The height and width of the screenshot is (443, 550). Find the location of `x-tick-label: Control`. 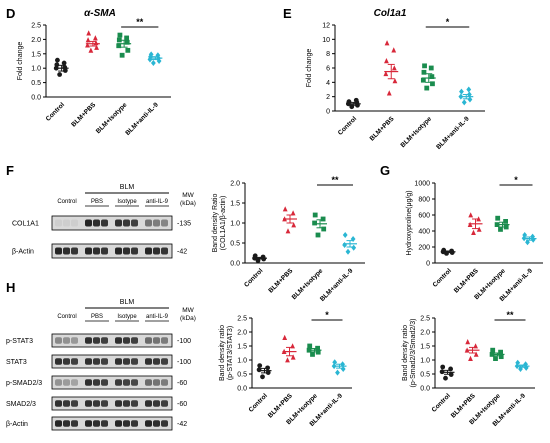

x-tick-label: Control is located at coordinates (442, 277).